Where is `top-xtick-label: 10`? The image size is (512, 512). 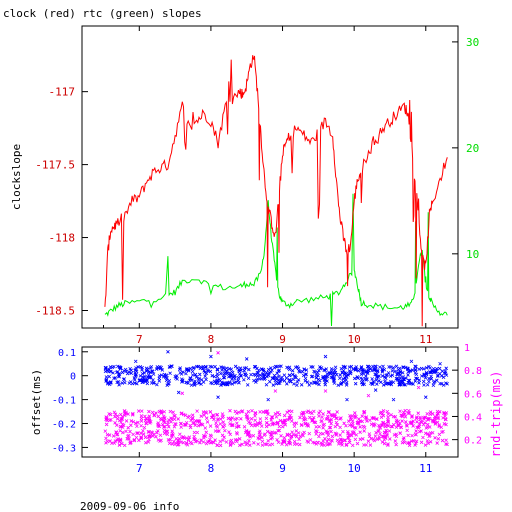
top-xtick-label: 10 is located at coordinates (354, 339).